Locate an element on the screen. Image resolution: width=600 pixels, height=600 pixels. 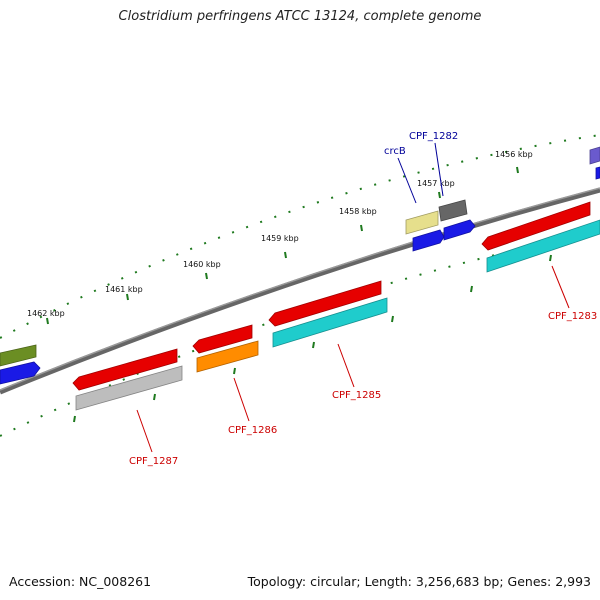
gene-label-cpf-1282: CPF_1282 is located at coordinates (433, 136).